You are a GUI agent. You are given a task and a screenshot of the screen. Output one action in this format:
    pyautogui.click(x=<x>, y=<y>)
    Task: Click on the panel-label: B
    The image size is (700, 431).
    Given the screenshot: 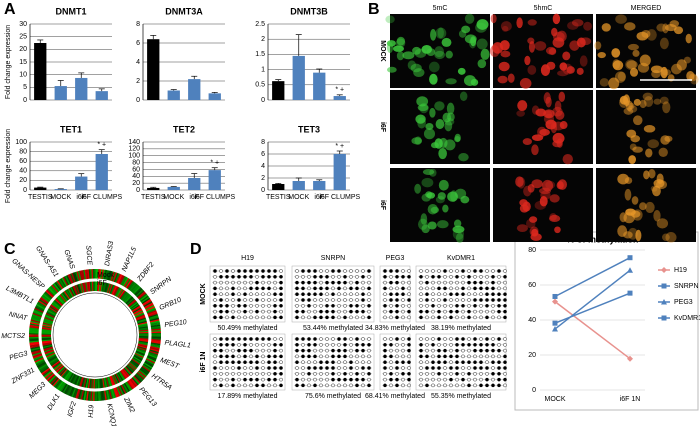 What is the action you would take?
    pyautogui.click(x=374, y=9)
    